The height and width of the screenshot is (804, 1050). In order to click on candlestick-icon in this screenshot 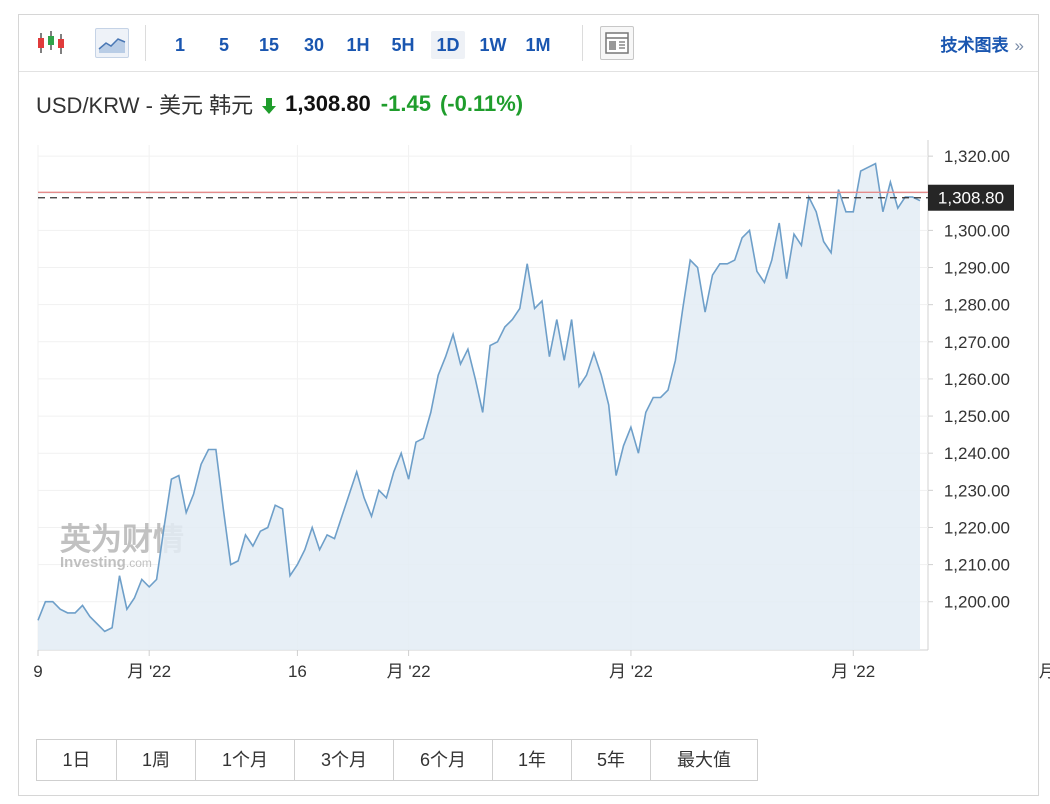, I will do `click(51, 43)`.